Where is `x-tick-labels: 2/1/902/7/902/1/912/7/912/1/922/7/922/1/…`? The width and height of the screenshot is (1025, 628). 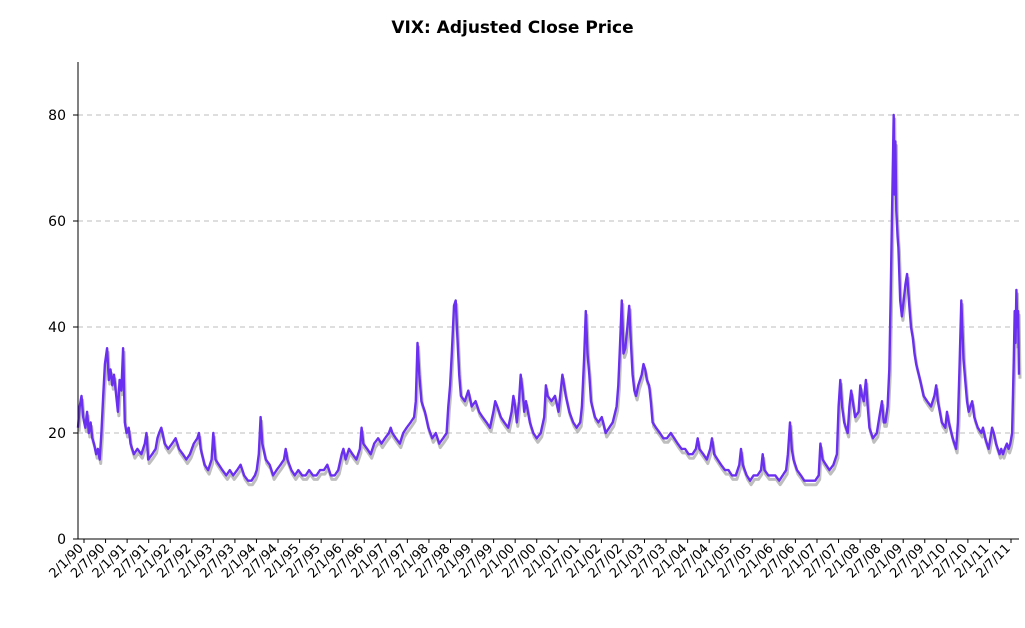 x-tick-labels: 2/1/902/7/902/1/912/7/912/1/922/7/922/1/… is located at coordinates (530, 561).